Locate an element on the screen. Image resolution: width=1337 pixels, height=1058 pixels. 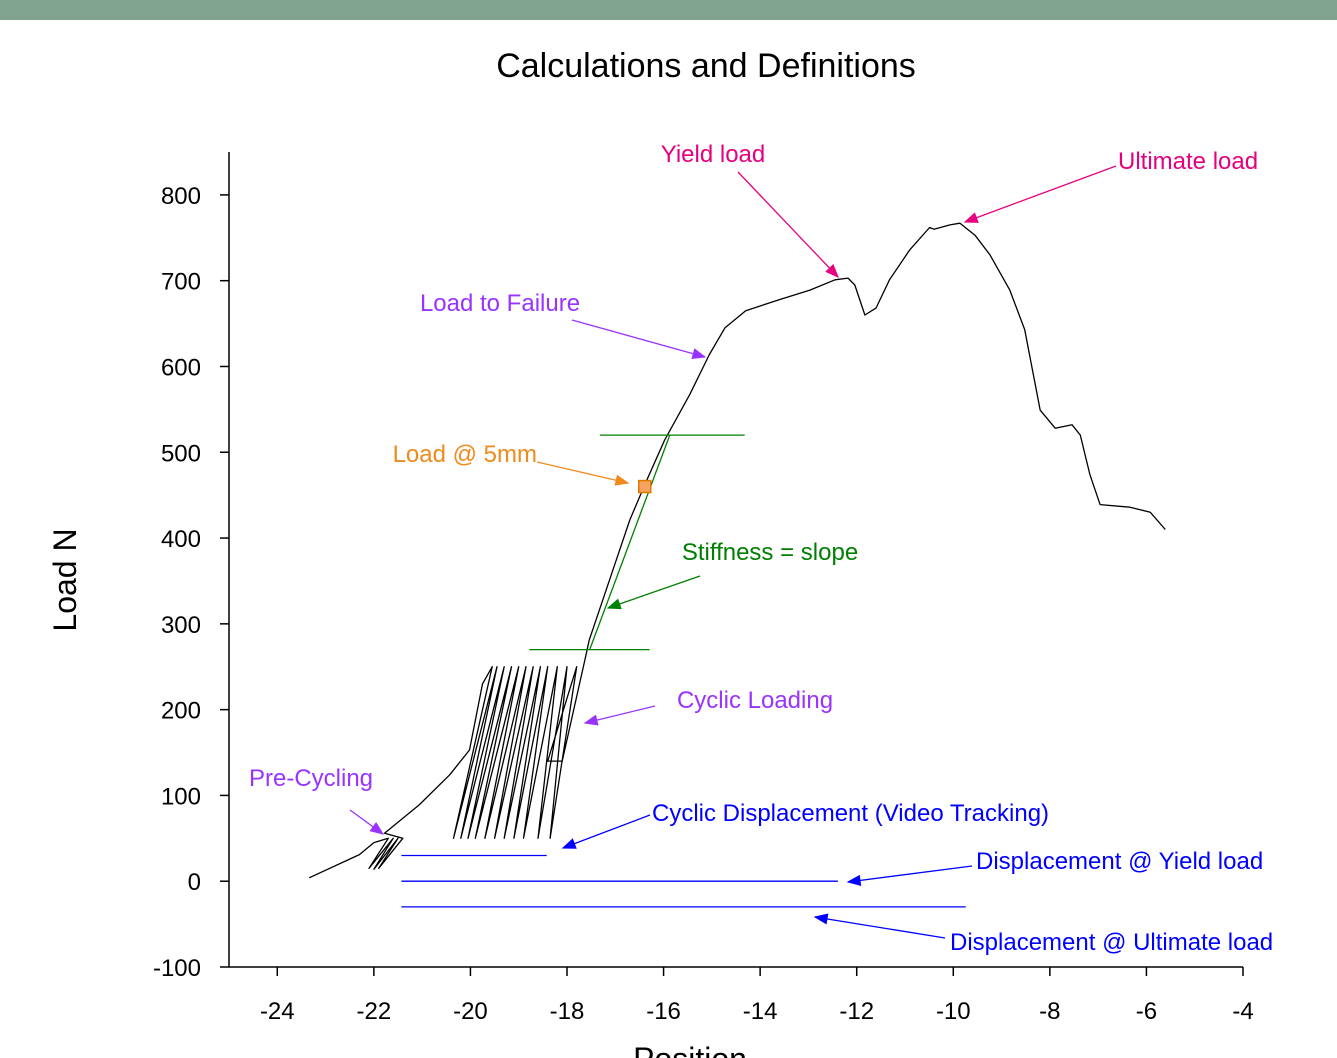
y-tick-label: 400 is located at coordinates (181, 539).